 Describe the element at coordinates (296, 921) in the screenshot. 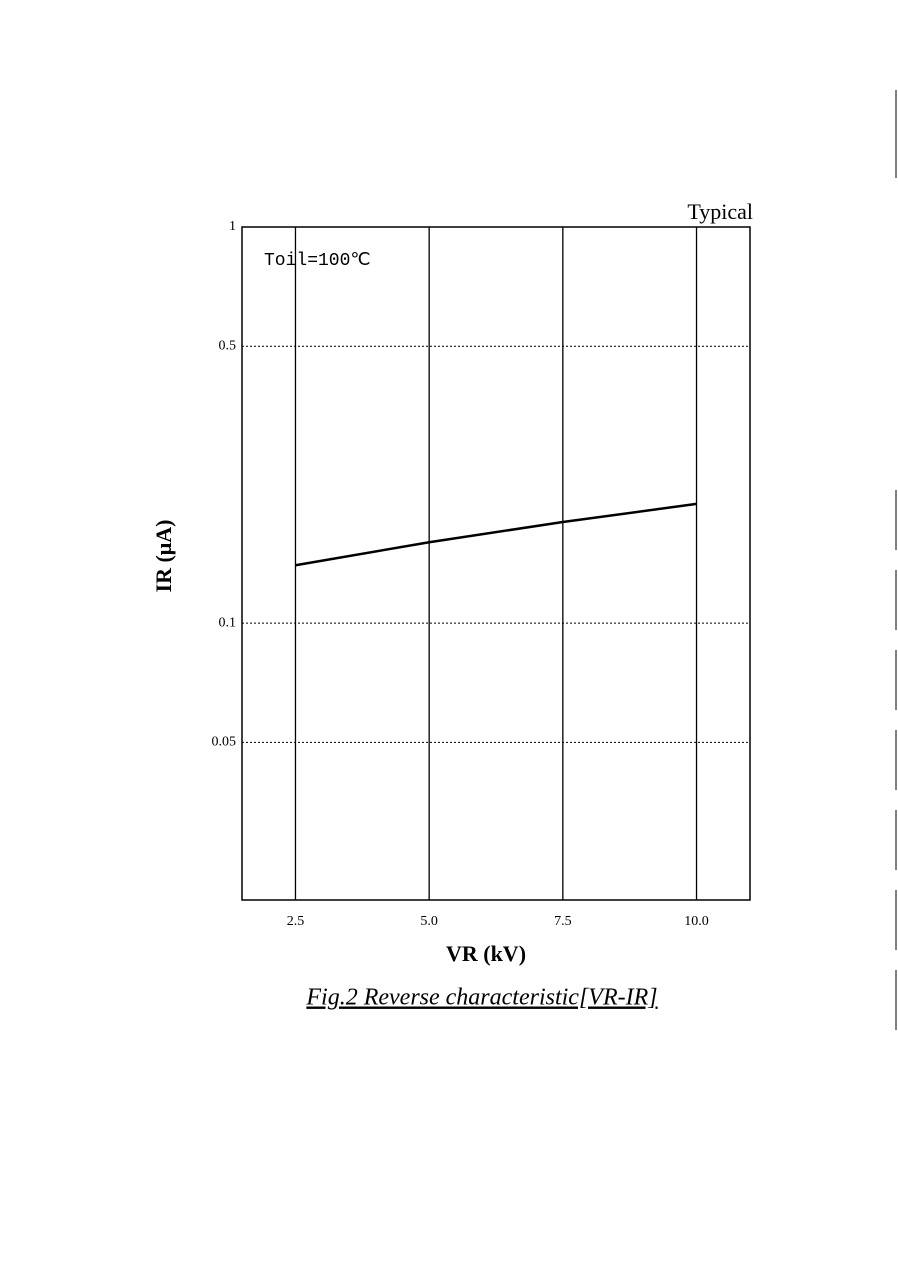

I see `x-tick-label: 2.5` at that location.